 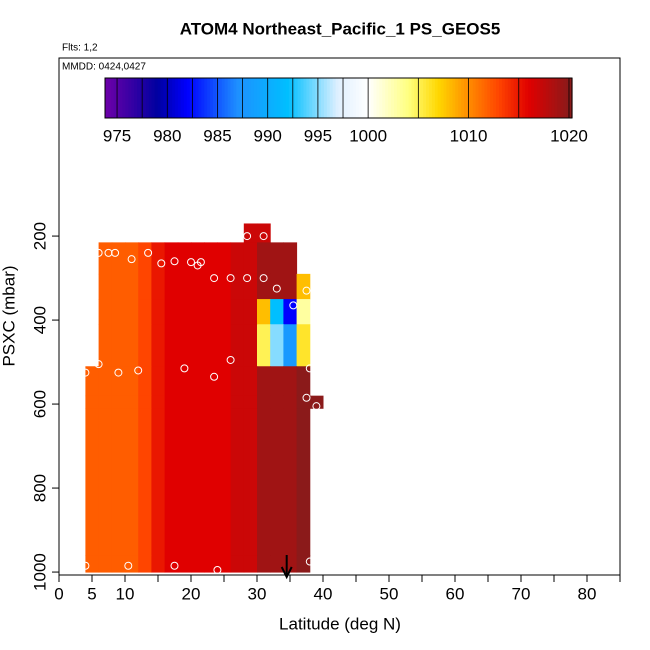 What do you see at coordinates (338, 98) in the screenshot?
I see `colorbar-frame` at bounding box center [338, 98].